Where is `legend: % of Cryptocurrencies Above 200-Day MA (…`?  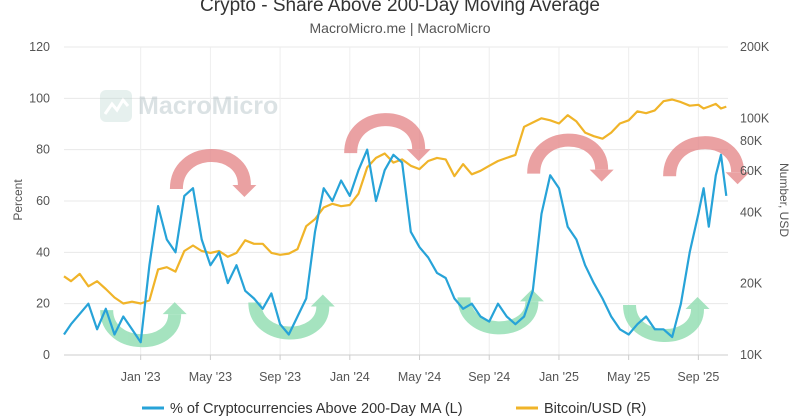 legend: % of Cryptocurrencies Above 200-Day MA (… is located at coordinates (394, 409).